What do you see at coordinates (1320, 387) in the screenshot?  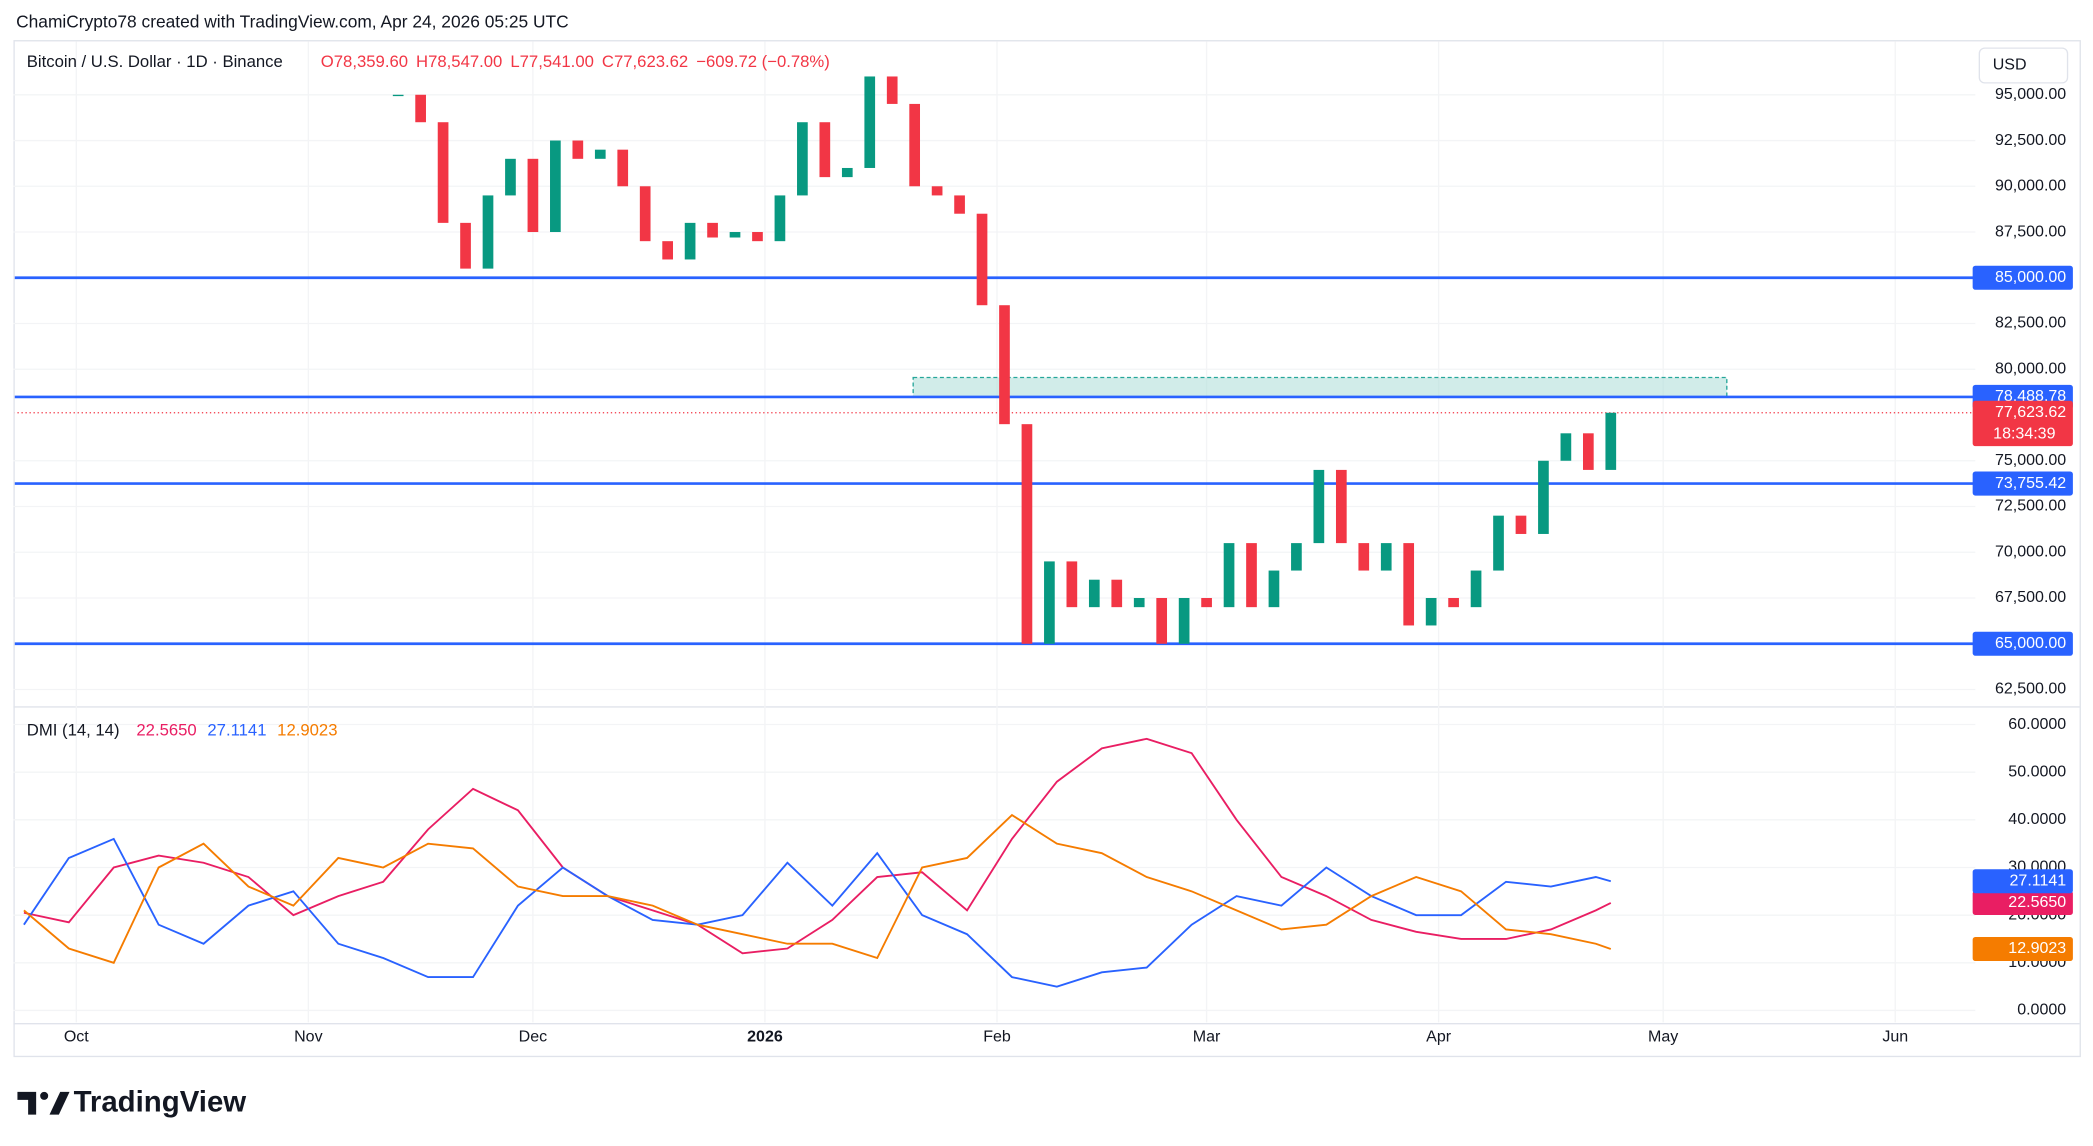 I see `zone` at bounding box center [1320, 387].